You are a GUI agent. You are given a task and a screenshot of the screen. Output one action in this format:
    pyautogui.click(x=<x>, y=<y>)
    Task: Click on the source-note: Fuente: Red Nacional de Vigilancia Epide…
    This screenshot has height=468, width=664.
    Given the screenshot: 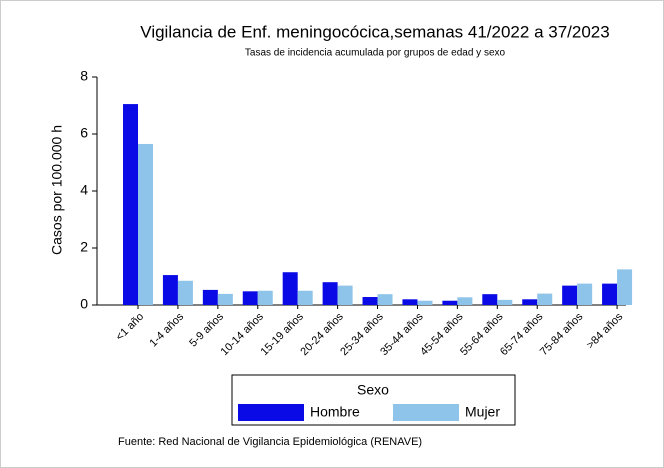 What is the action you would take?
    pyautogui.click(x=270, y=442)
    